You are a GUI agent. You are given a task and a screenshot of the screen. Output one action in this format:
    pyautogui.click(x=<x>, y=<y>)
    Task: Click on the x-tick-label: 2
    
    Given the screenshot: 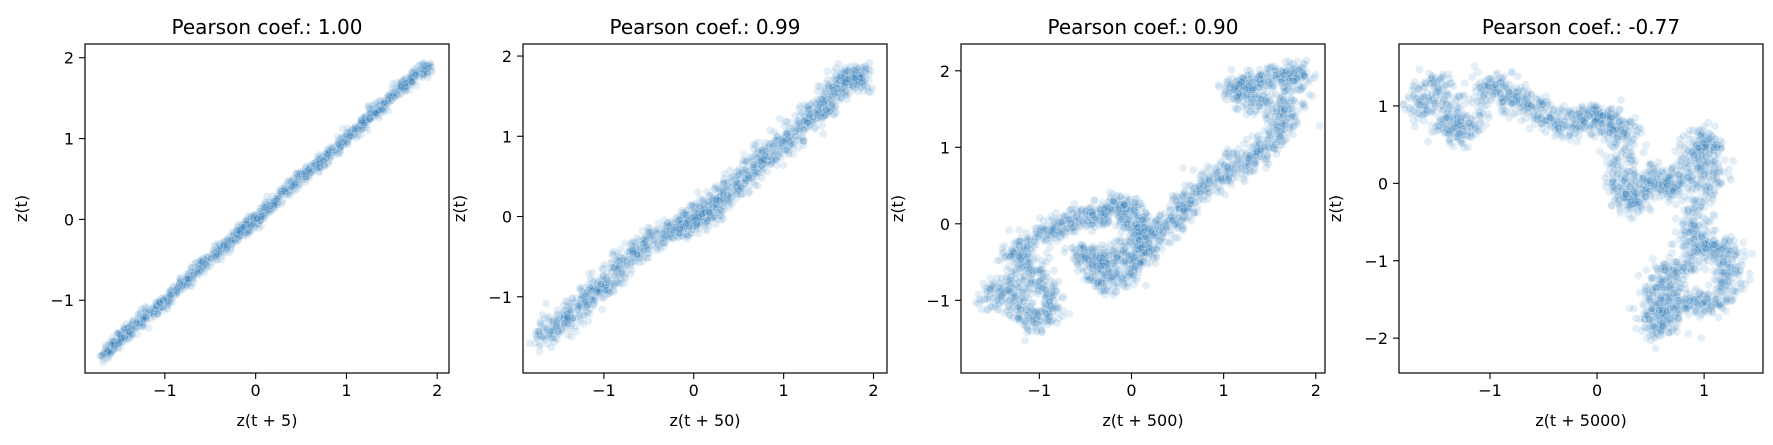 What is the action you would take?
    pyautogui.click(x=873, y=390)
    